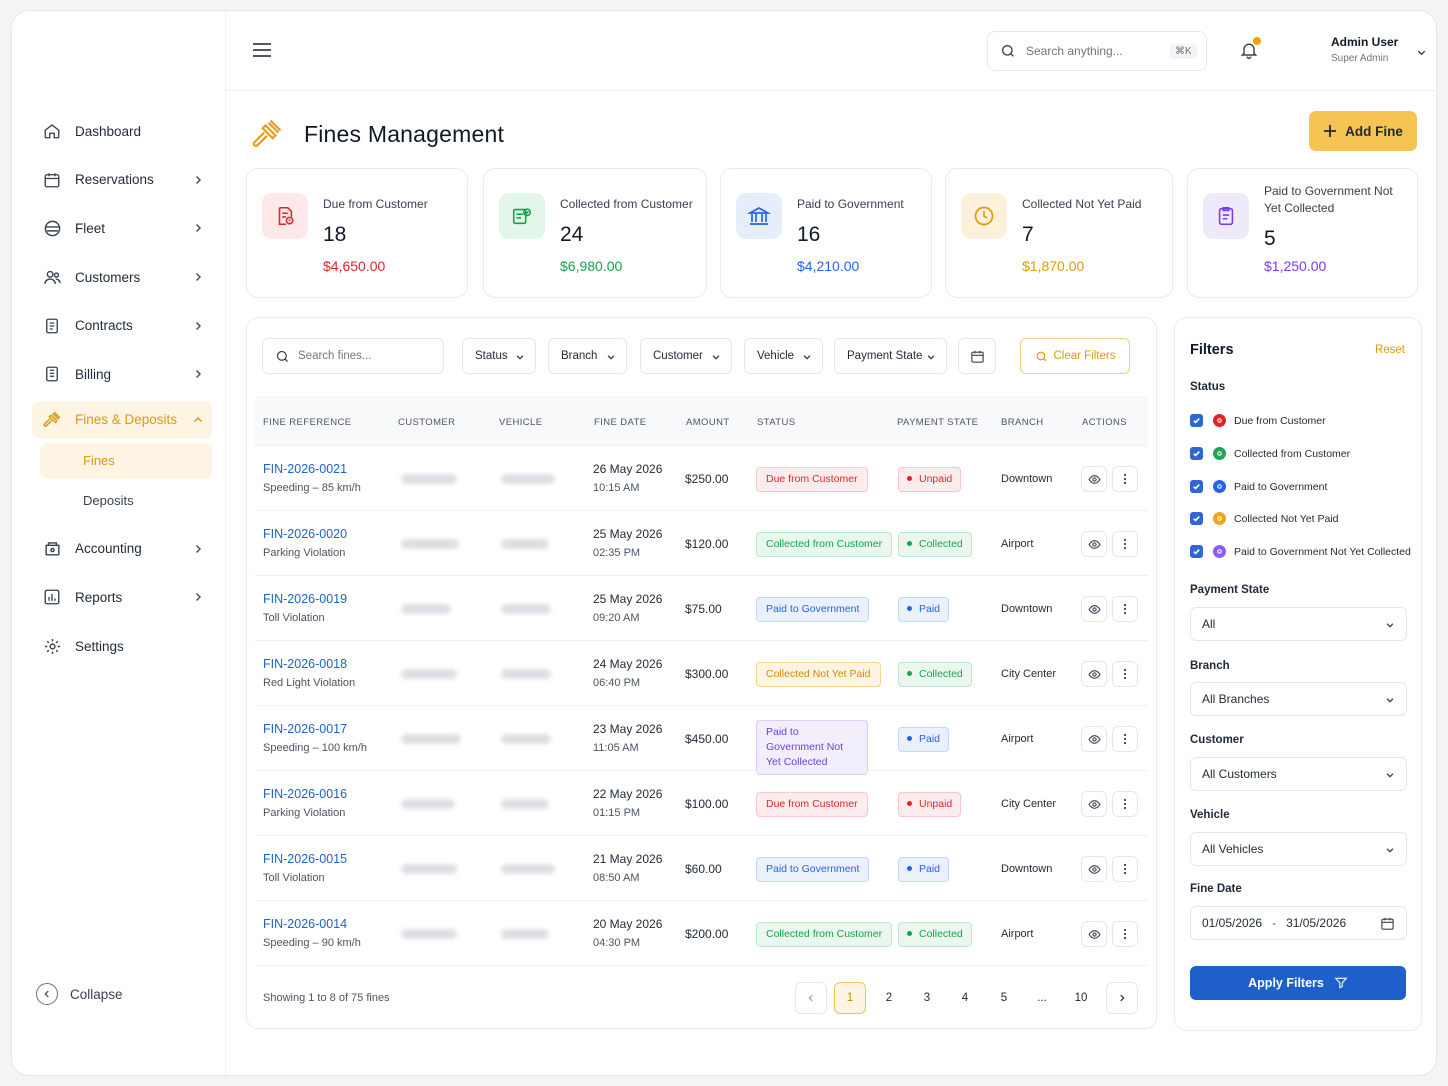 Image resolution: width=1448 pixels, height=1086 pixels. Describe the element at coordinates (427, 422) in the screenshot. I see `column-header: CUSTOMER` at that location.